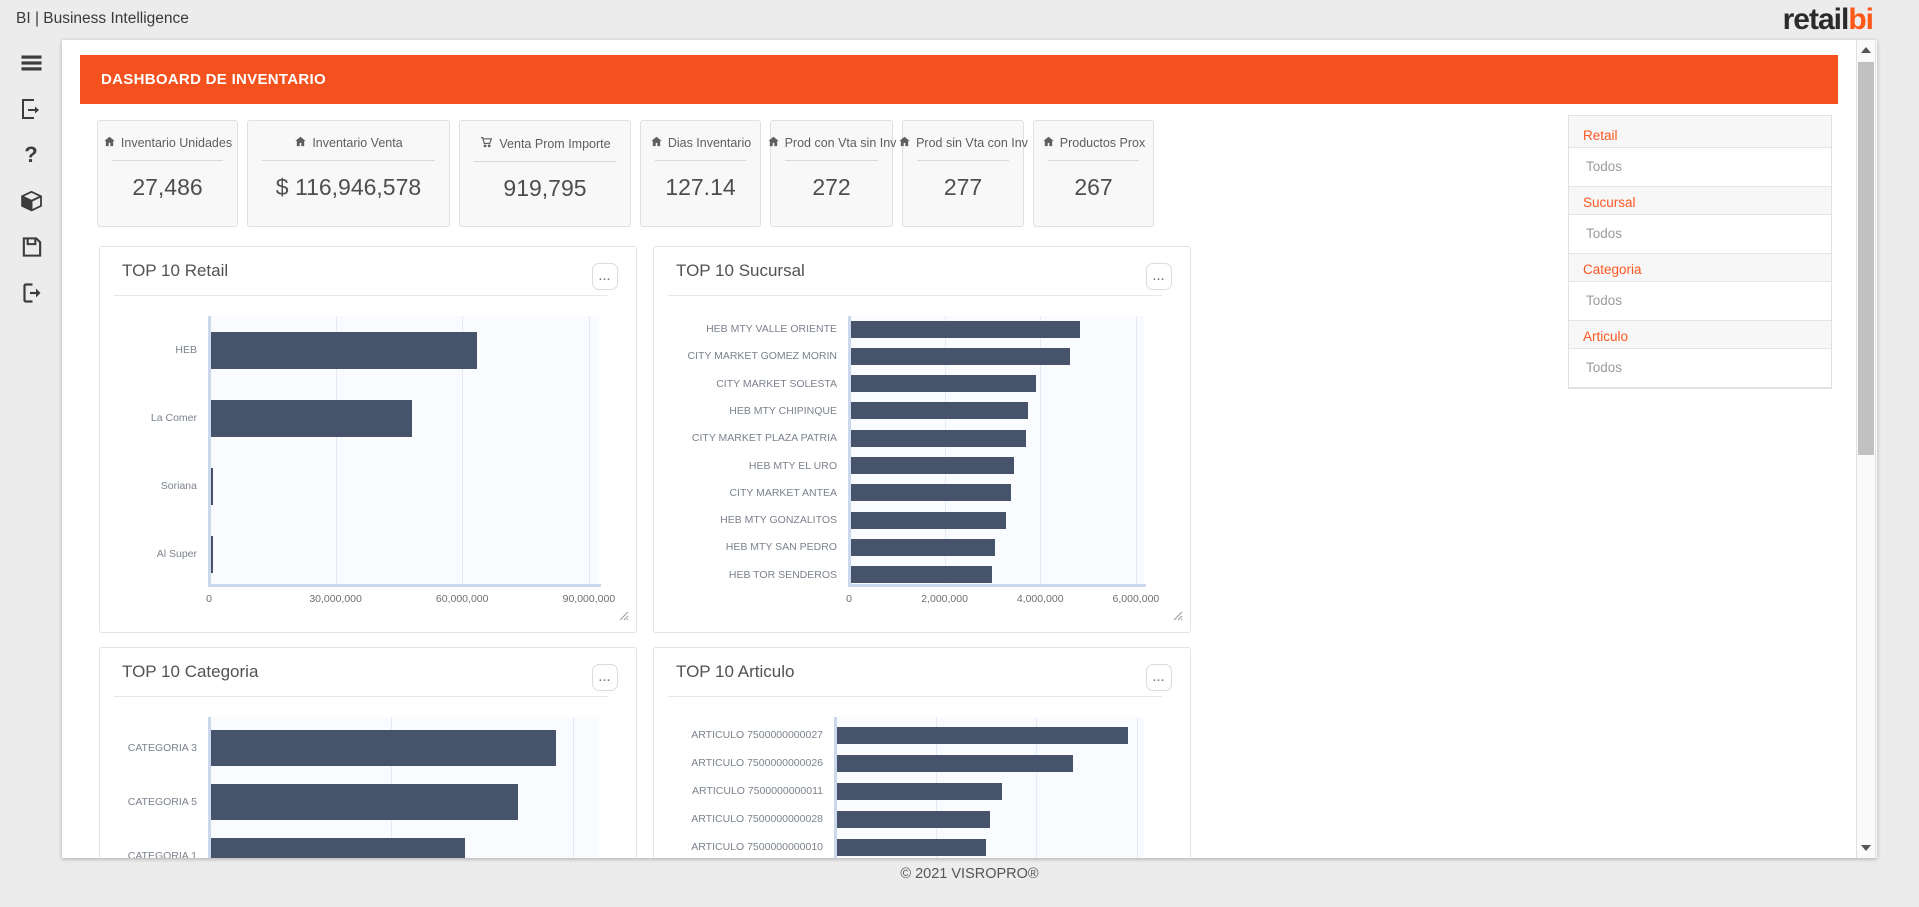 This screenshot has height=907, width=1919. I want to click on logo-text-bi: bi, so click(1861, 19).